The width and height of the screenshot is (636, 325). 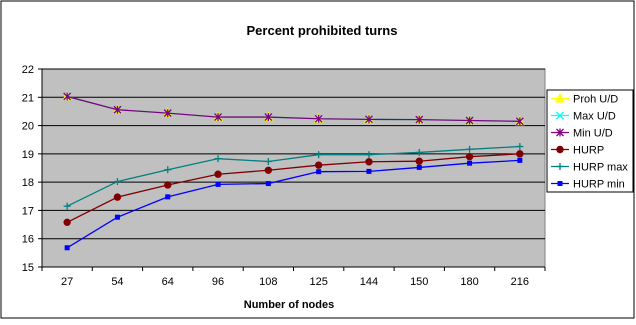 What do you see at coordinates (600, 168) in the screenshot?
I see `legend-label: HURP max` at bounding box center [600, 168].